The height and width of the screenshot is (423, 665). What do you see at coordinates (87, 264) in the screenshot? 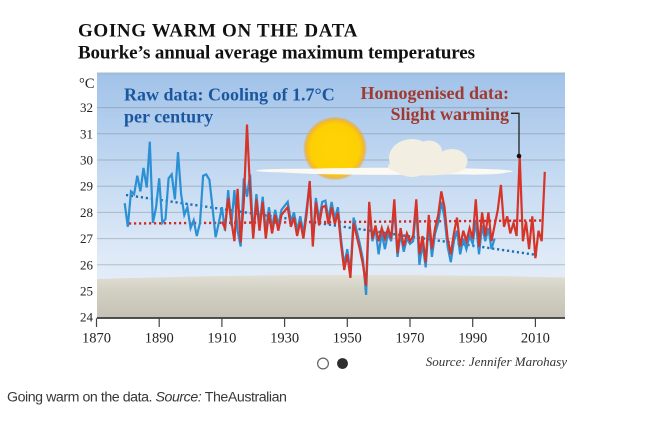
I see `svg-text: 26` at bounding box center [87, 264].